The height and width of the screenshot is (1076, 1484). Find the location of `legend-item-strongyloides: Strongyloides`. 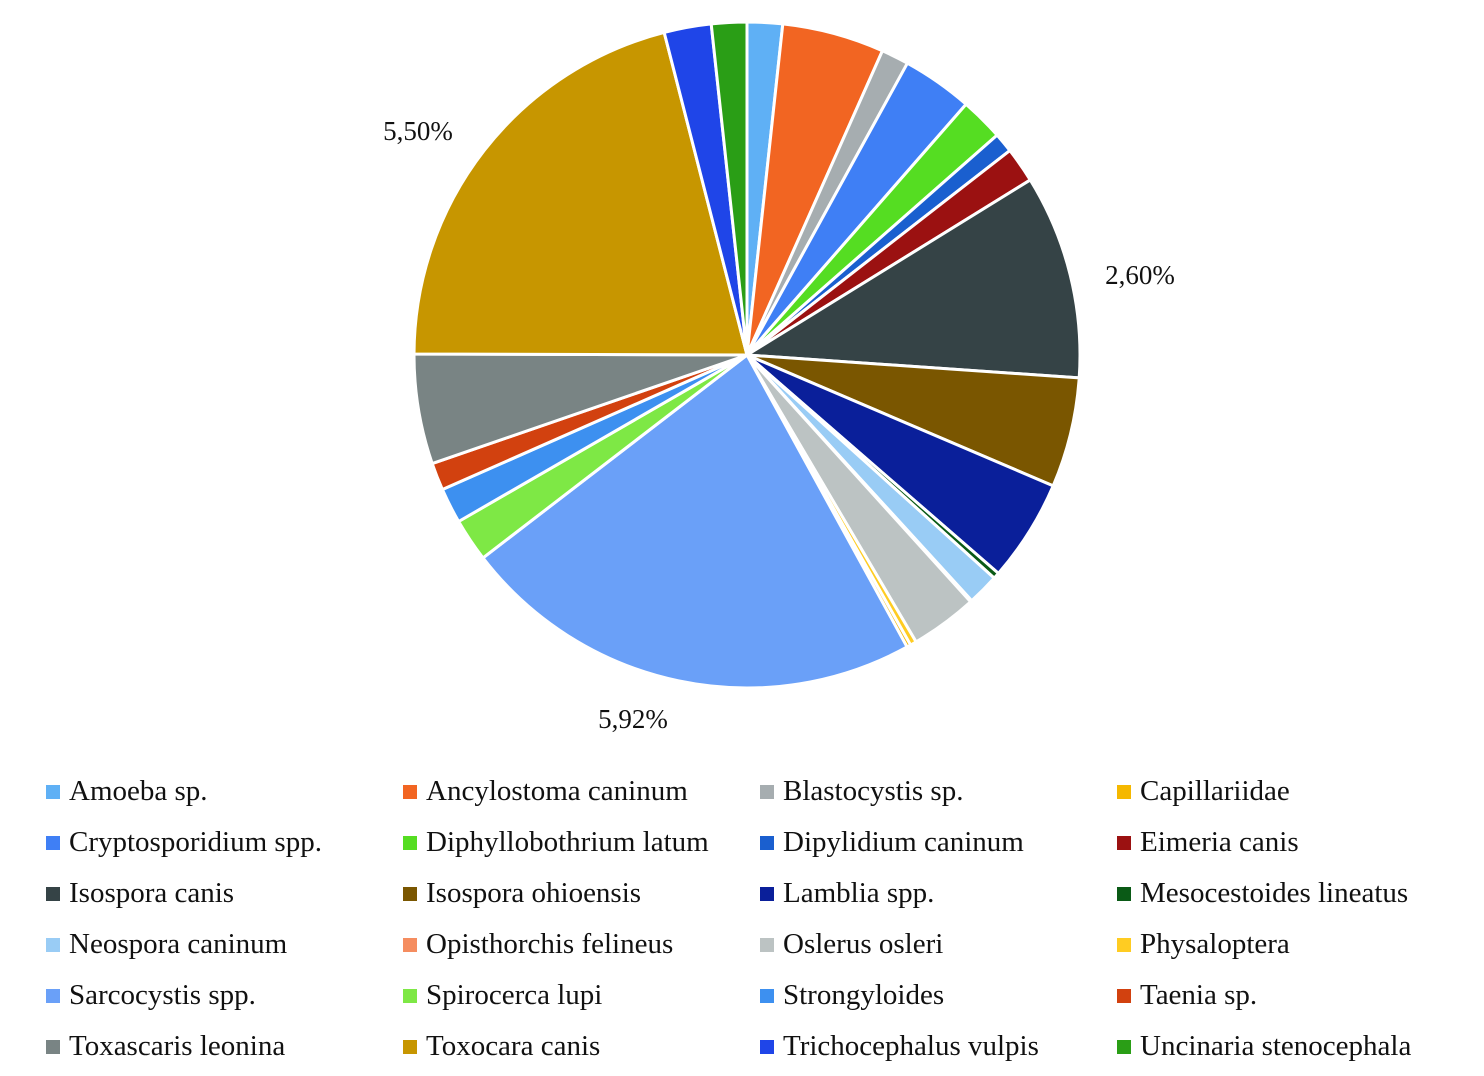

legend-item-strongyloides: Strongyloides is located at coordinates (938, 995).